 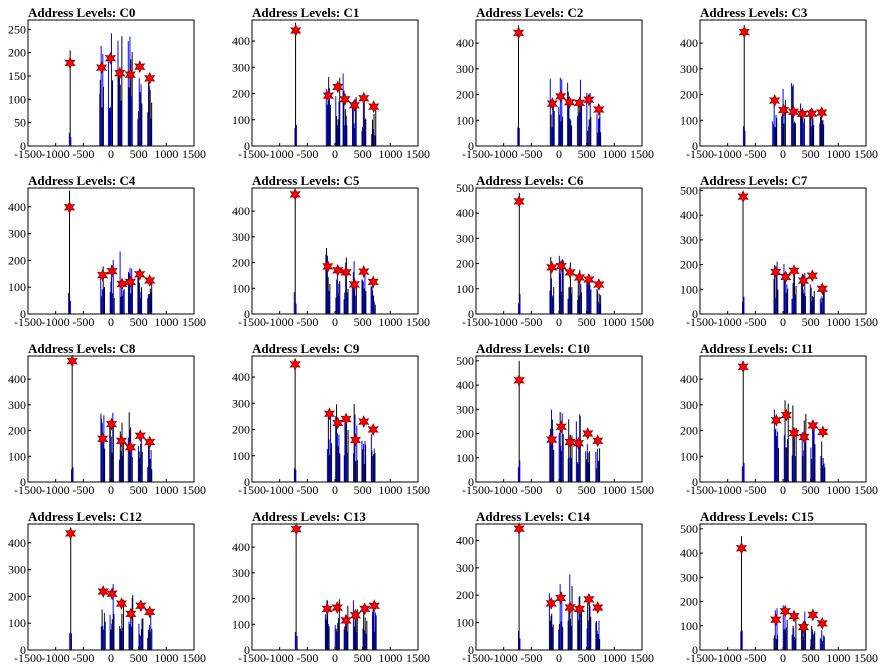 I want to click on y-tick-label: 0, so click(x=471, y=650).